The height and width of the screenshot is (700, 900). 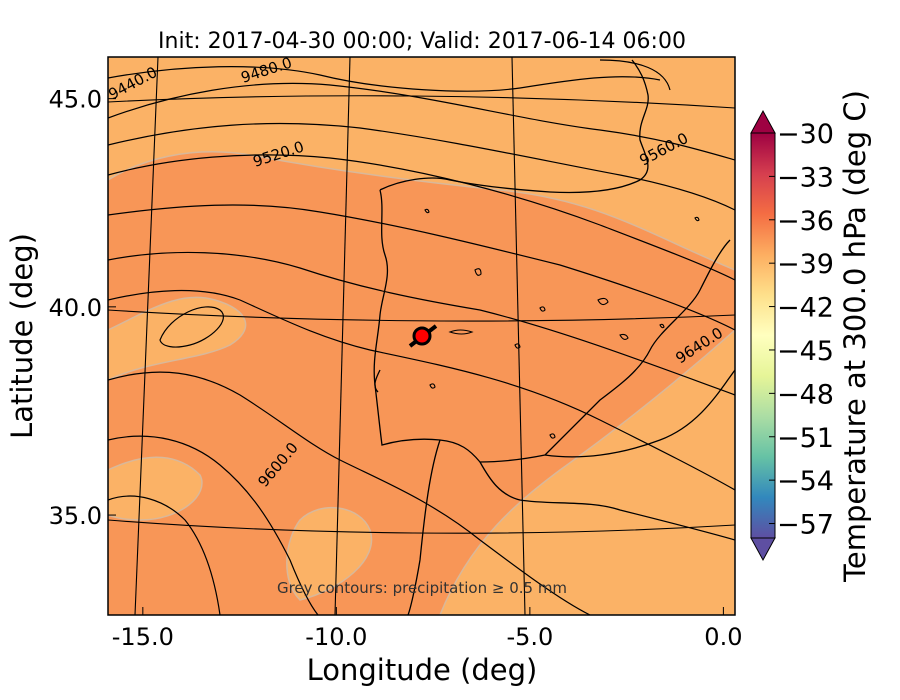 I want to click on colorbar-tick-label: −51, so click(x=805, y=438).